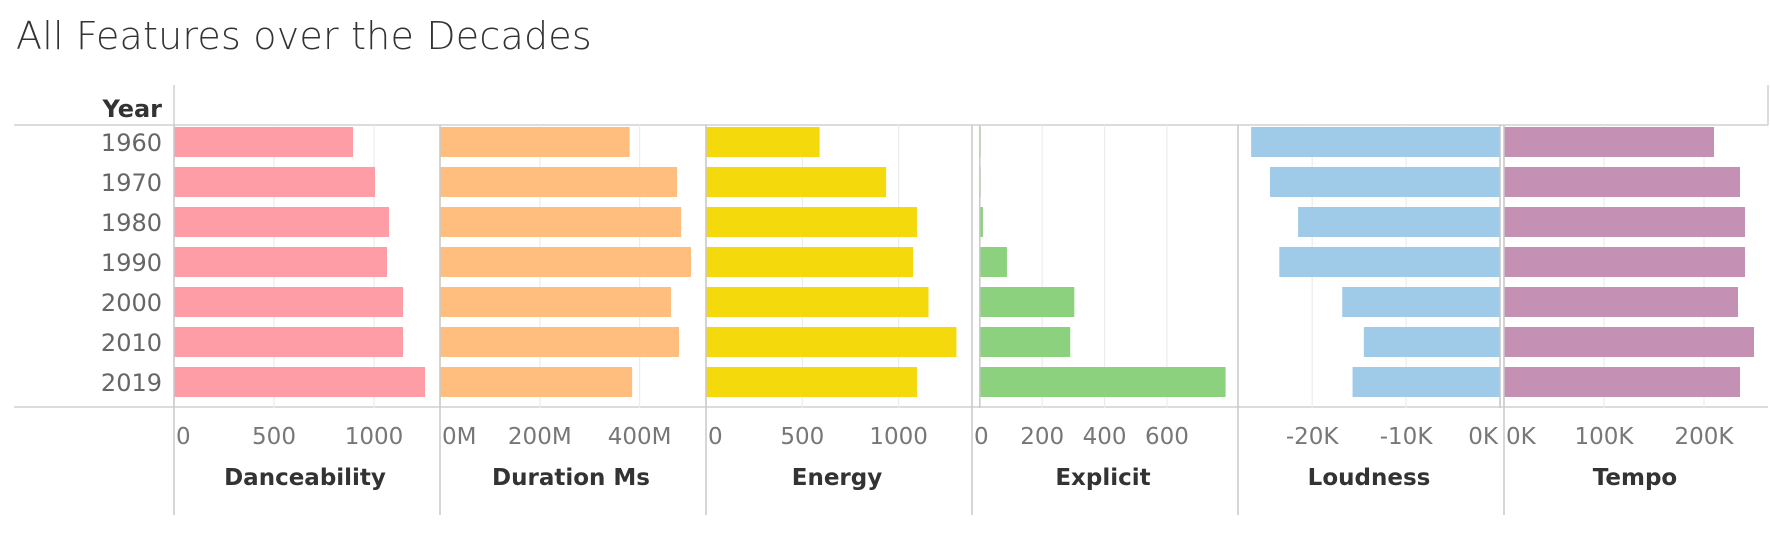  What do you see at coordinates (131, 303) in the screenshot?
I see `category-label: 2000` at bounding box center [131, 303].